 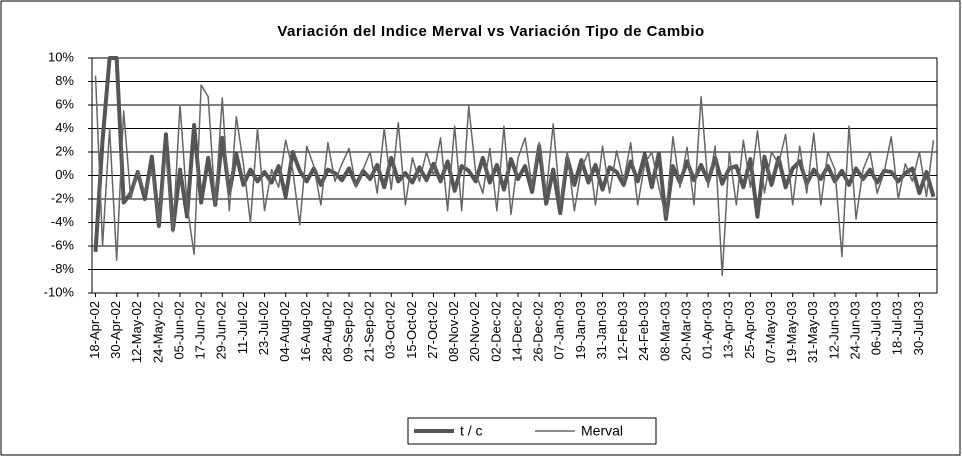 I want to click on x-tick-label: 17-Jun-02, so click(x=200, y=330).